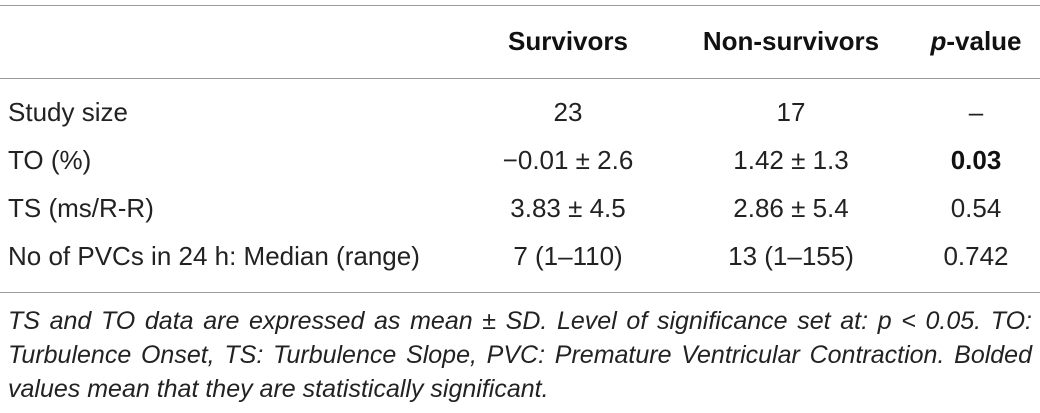 The width and height of the screenshot is (1040, 413). I want to click on header-p-value: p-value, so click(976, 41).